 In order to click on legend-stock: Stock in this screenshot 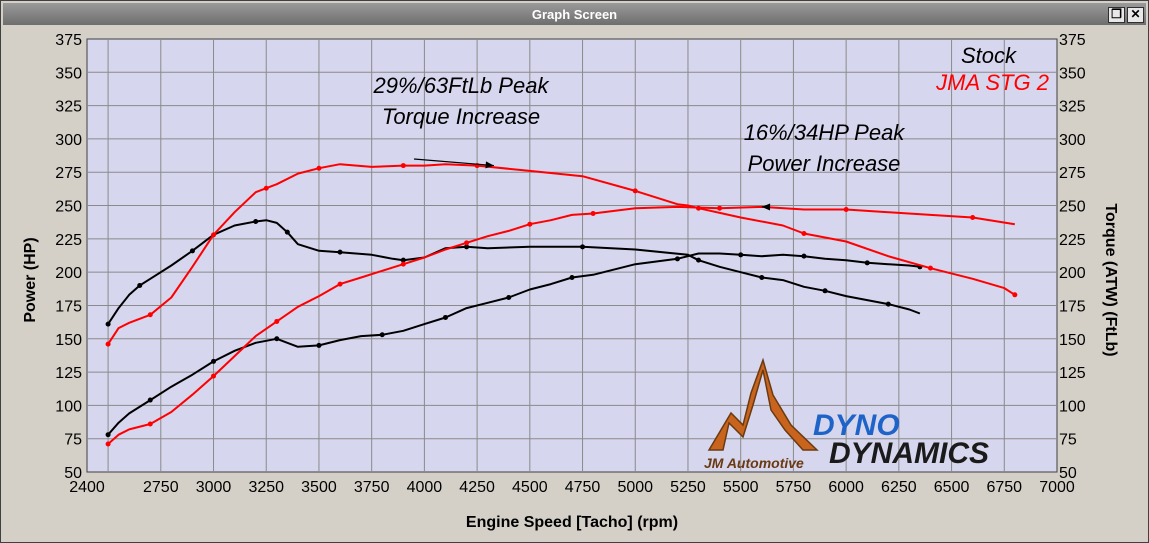, I will do `click(989, 55)`.